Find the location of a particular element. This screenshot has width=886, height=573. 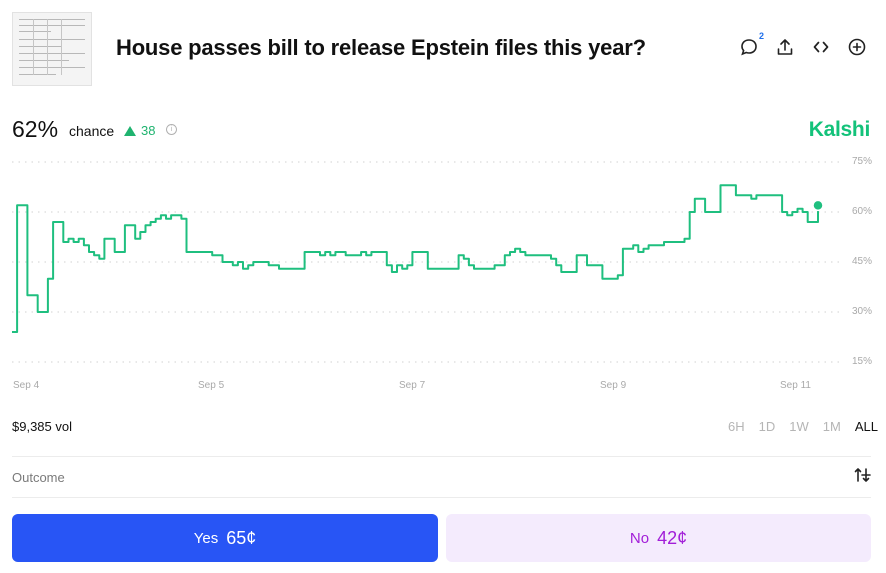

probability-change: 38 is located at coordinates (139, 130).